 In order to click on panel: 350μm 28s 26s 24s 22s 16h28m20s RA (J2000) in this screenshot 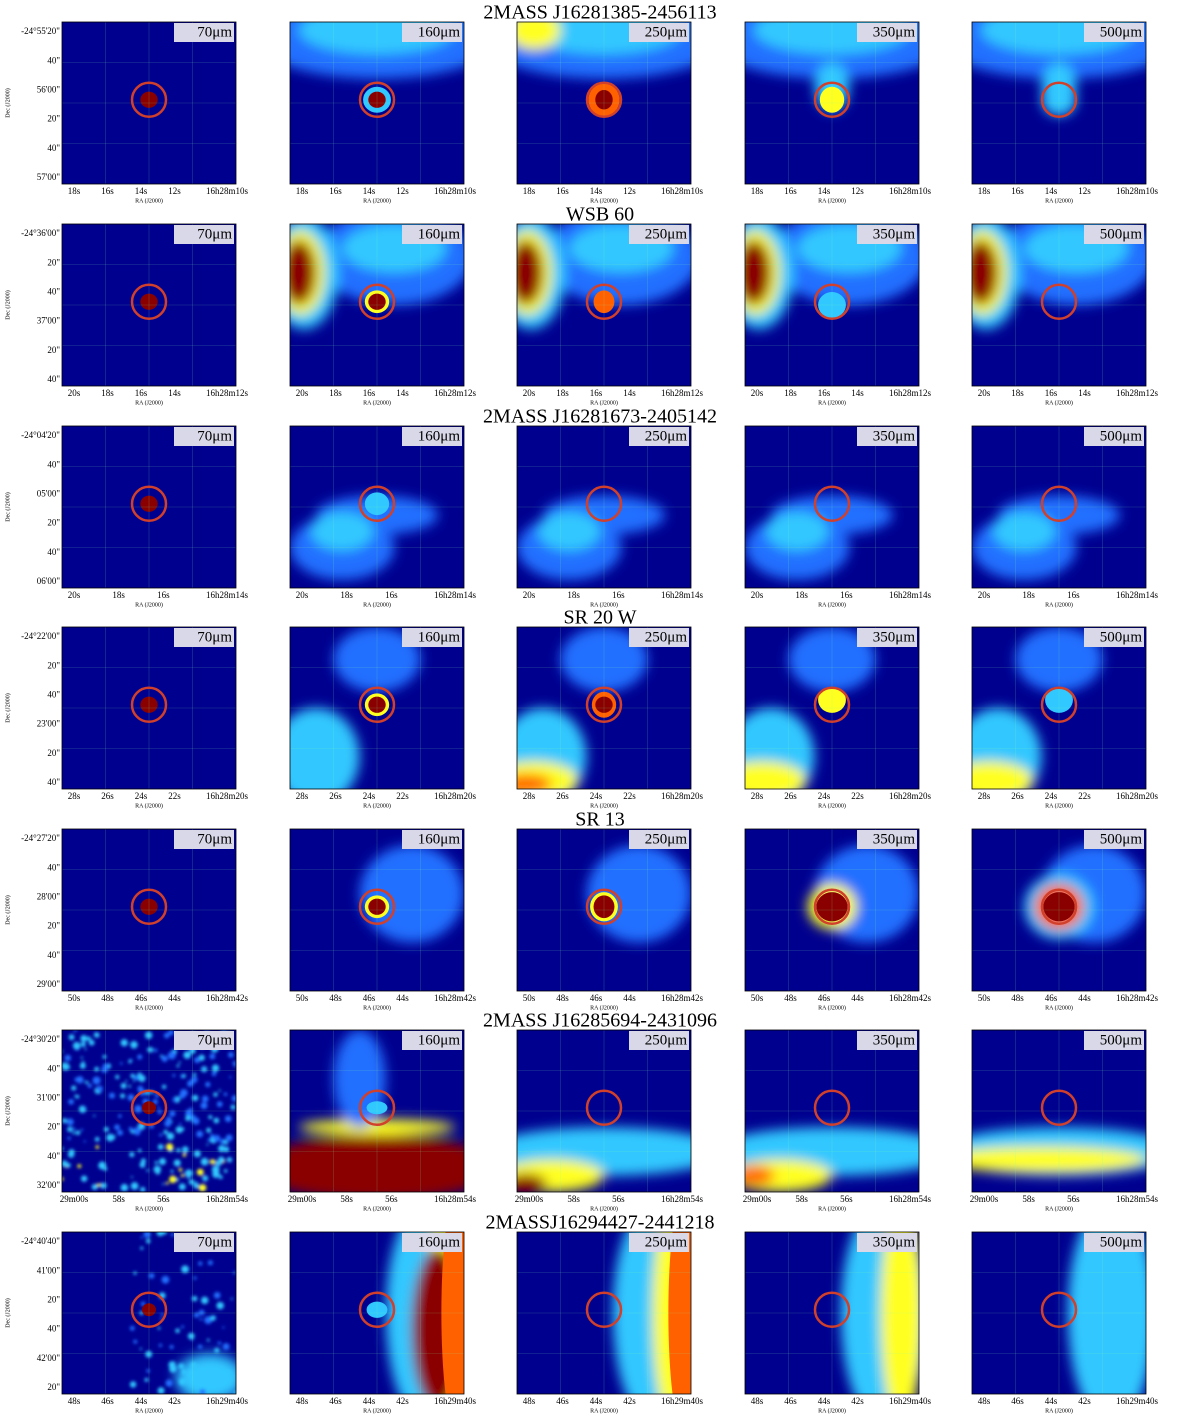, I will do `click(838, 717)`.